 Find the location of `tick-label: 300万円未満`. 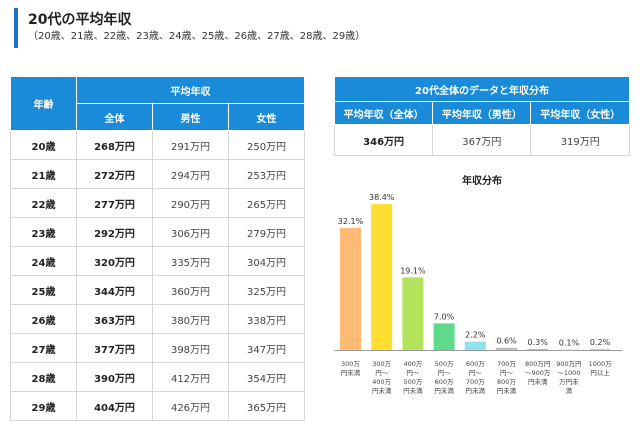

tick-label: 300万円未満 is located at coordinates (351, 368).